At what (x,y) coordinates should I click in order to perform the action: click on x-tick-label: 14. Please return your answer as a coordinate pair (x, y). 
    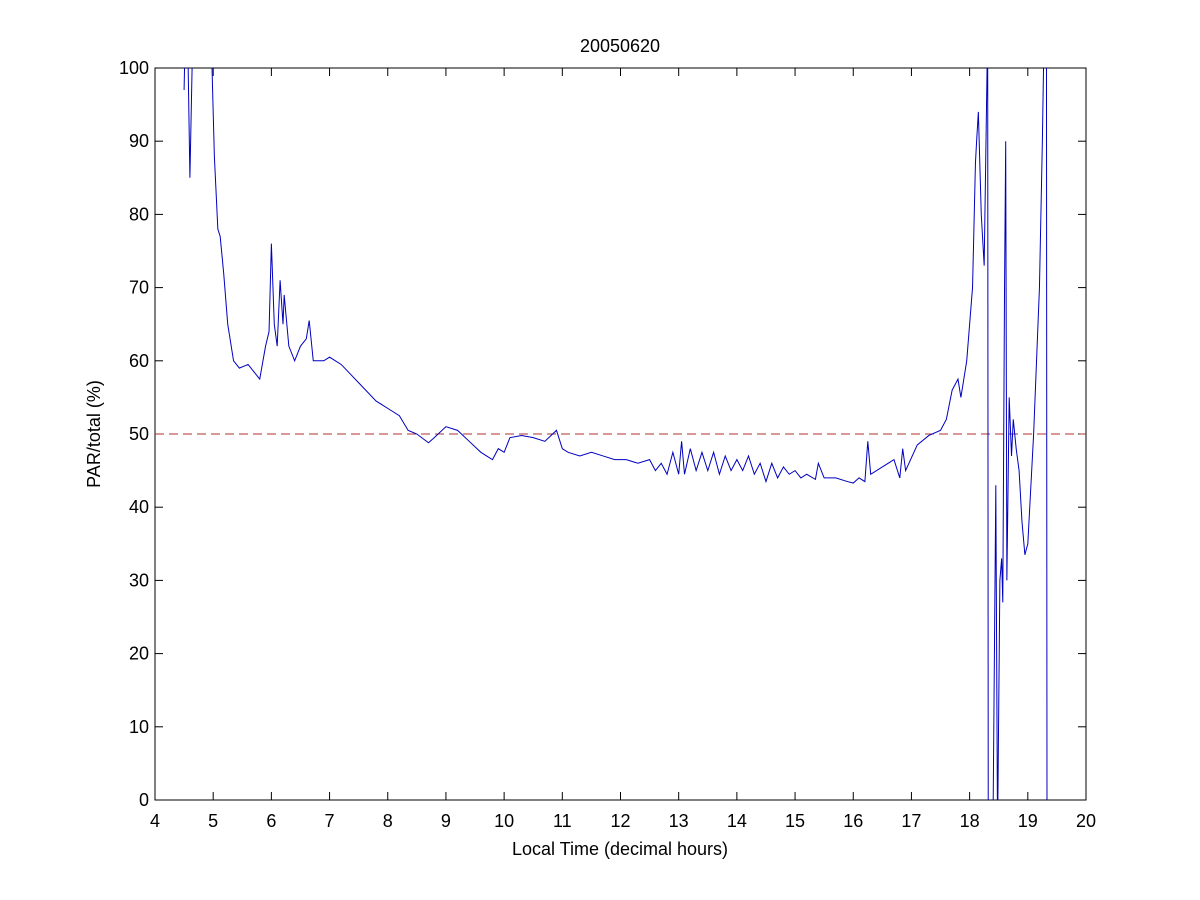
    Looking at the image, I should click on (737, 821).